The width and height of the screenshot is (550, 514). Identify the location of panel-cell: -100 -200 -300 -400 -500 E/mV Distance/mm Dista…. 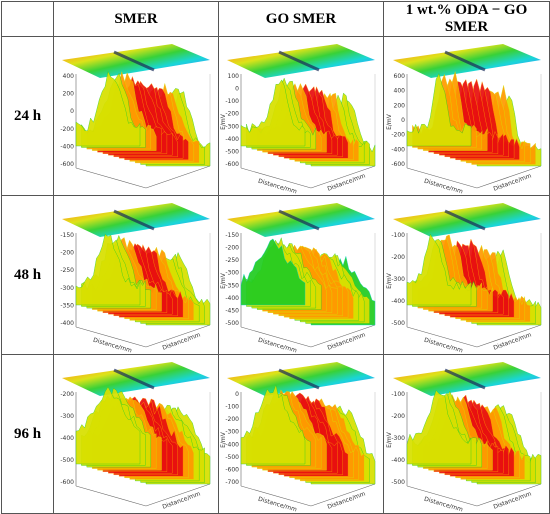
(466, 434).